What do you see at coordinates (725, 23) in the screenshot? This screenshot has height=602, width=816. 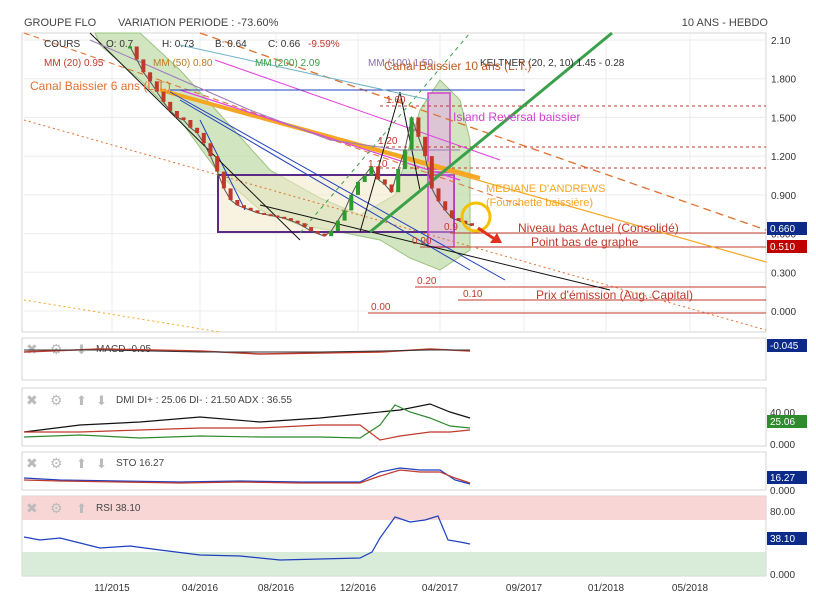 I see `period-label: 10 ANS - HEBDO` at bounding box center [725, 23].